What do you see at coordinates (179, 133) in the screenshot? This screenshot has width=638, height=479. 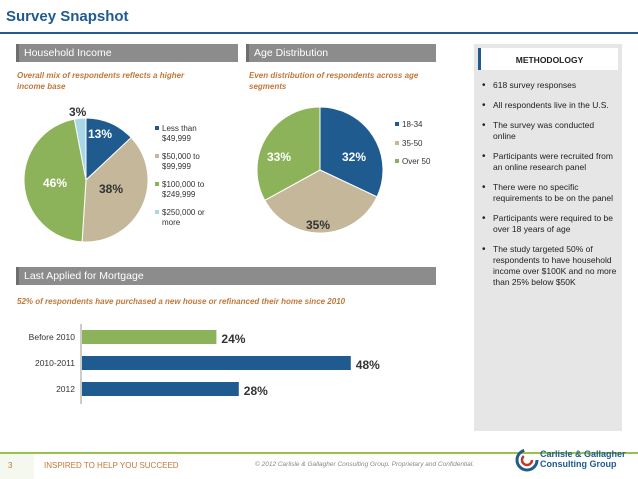 I see `legend-label: Less than $49,999` at bounding box center [179, 133].